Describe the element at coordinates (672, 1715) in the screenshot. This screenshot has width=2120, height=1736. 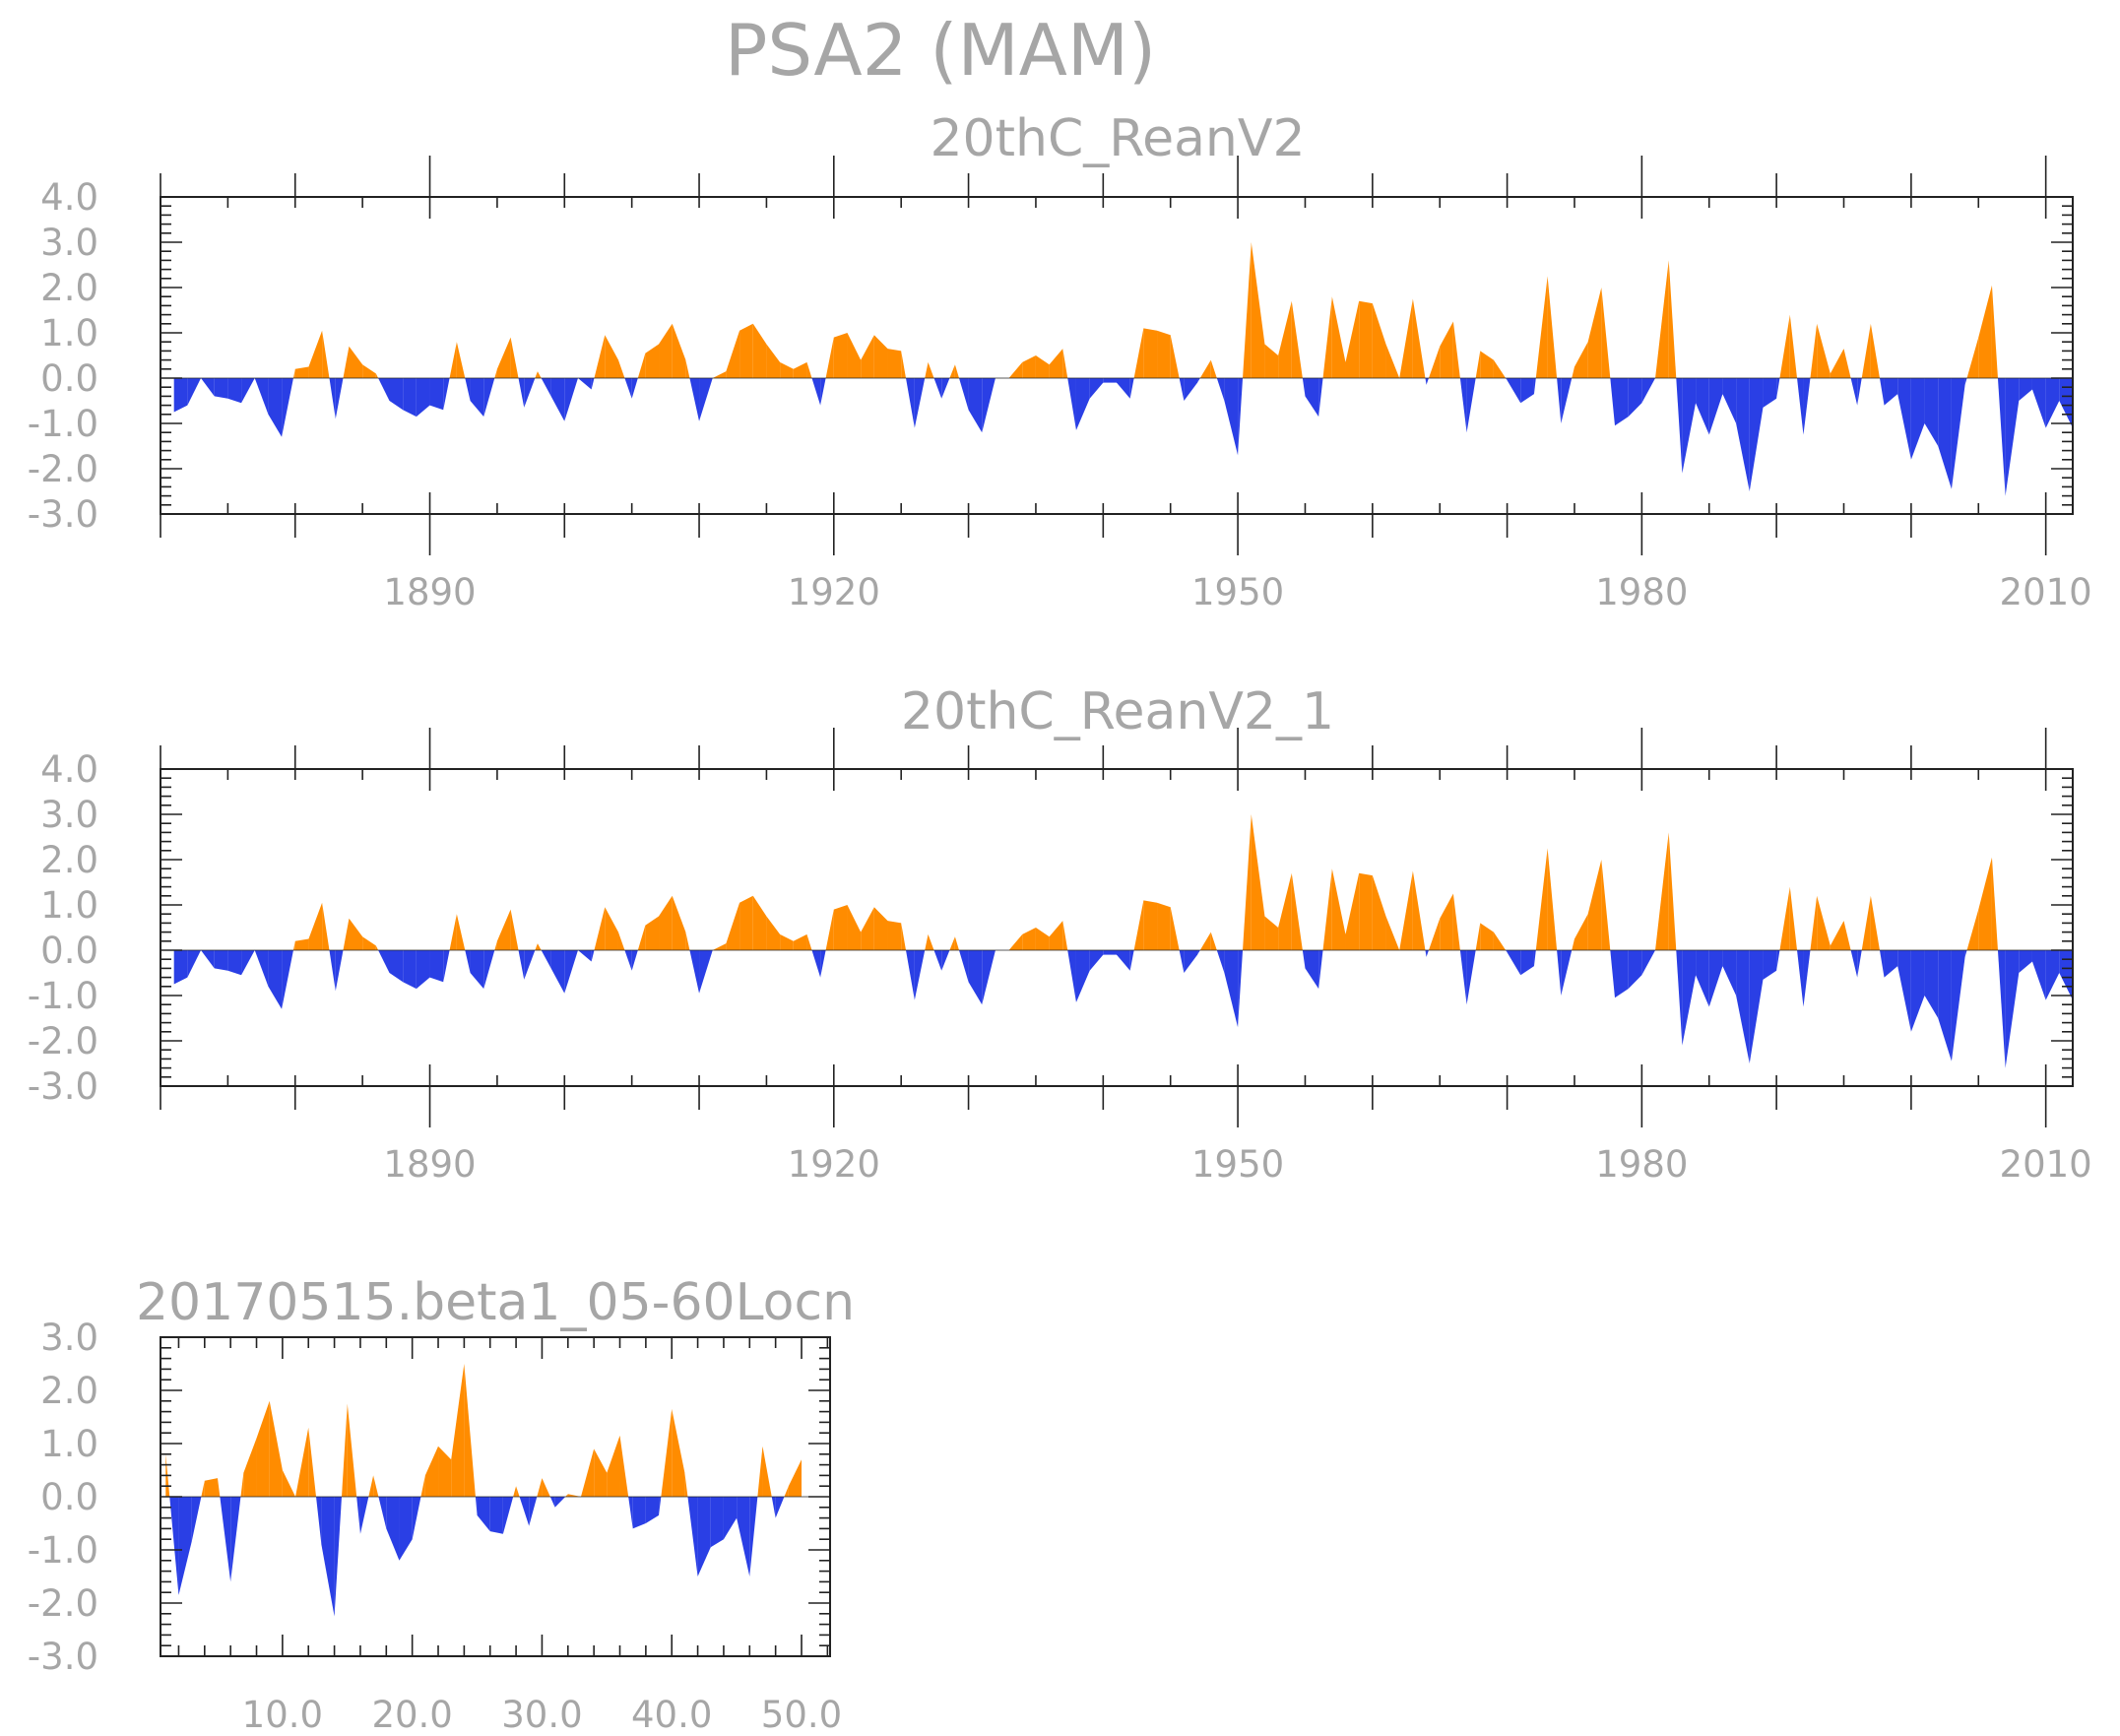
I see `x-tick-label: 40.0` at that location.